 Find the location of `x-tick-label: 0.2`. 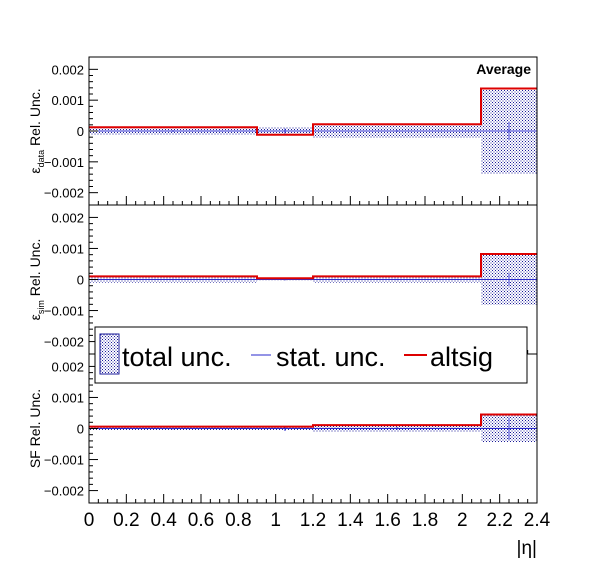

x-tick-label: 0.2 is located at coordinates (126, 520).